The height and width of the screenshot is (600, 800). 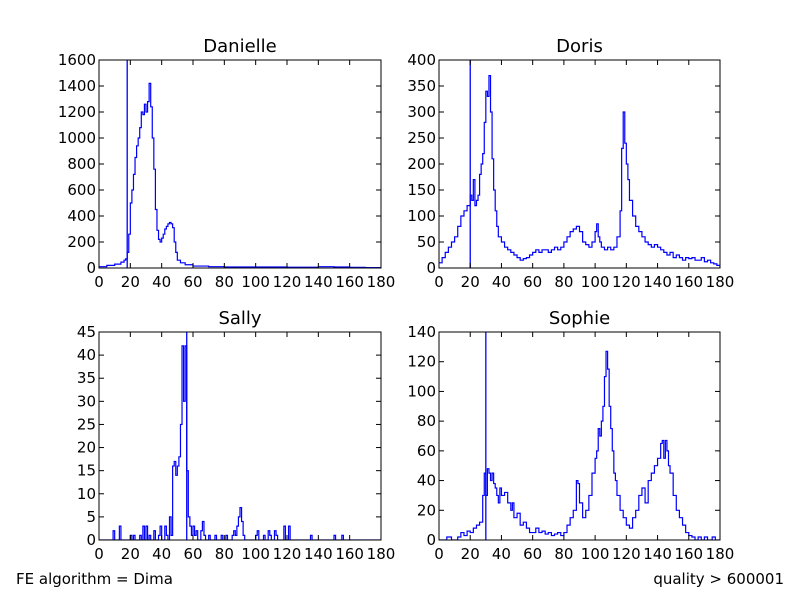 What do you see at coordinates (426, 451) in the screenshot?
I see `y-tick-label: 60` at bounding box center [426, 451].